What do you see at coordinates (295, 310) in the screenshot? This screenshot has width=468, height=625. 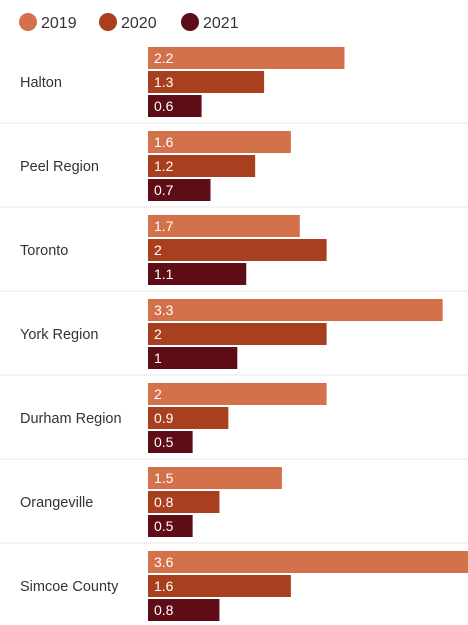 I see `bar-york-region-2019` at bounding box center [295, 310].